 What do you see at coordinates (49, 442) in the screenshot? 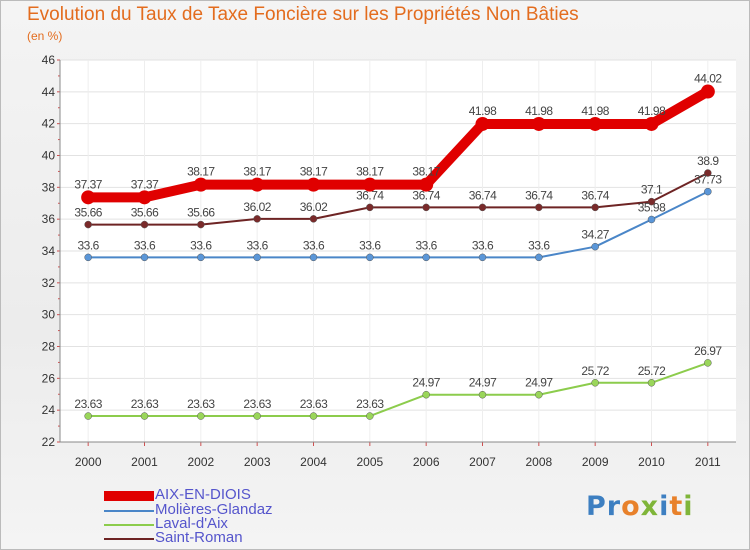
I see `y-tick-label: 22` at bounding box center [49, 442].